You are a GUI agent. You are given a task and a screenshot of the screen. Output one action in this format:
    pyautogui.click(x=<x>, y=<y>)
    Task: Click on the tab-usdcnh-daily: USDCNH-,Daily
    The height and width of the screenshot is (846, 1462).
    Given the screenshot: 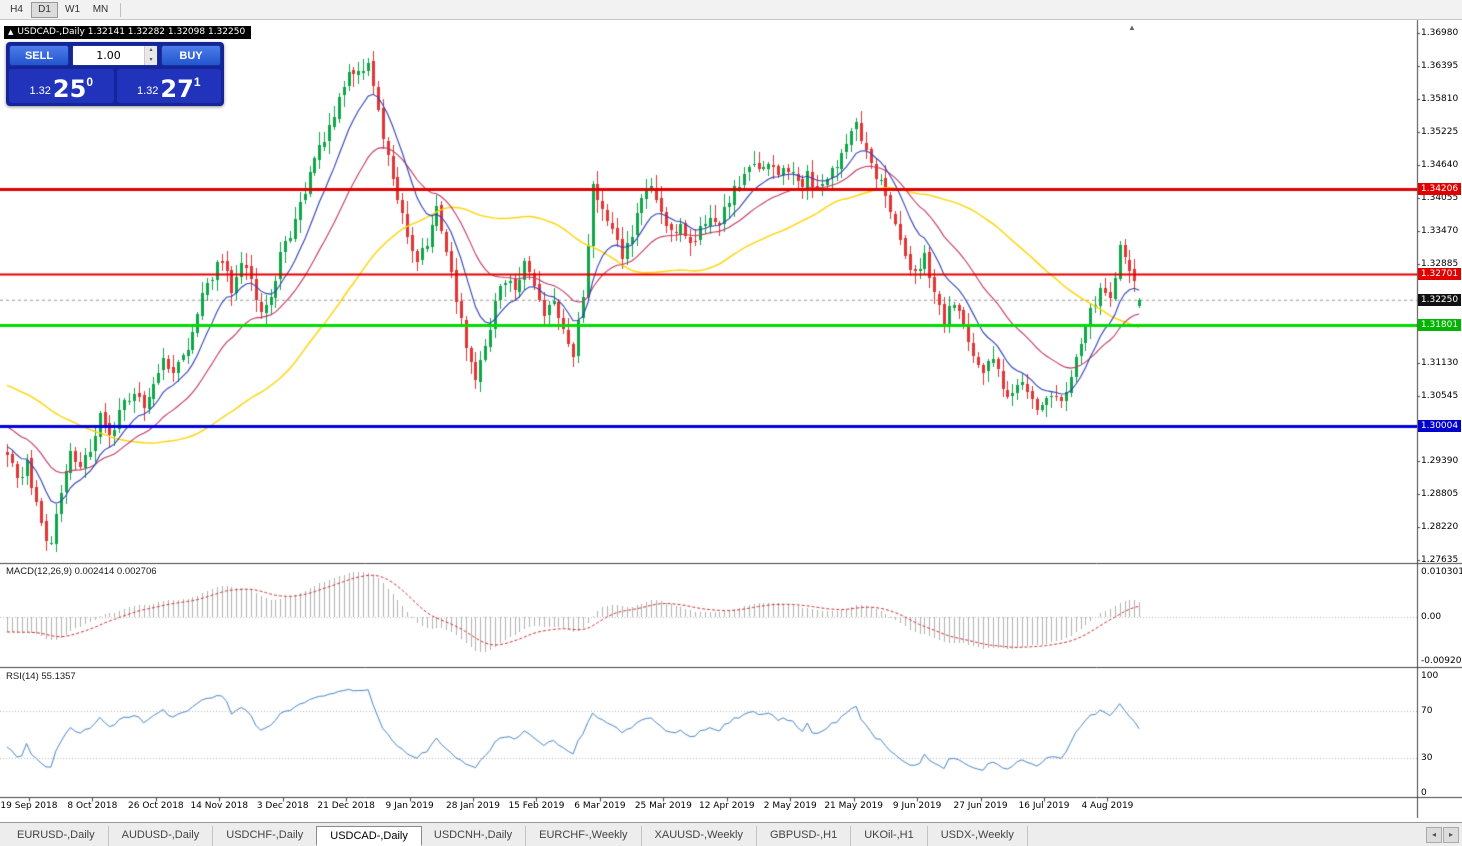 What is the action you would take?
    pyautogui.click(x=474, y=836)
    